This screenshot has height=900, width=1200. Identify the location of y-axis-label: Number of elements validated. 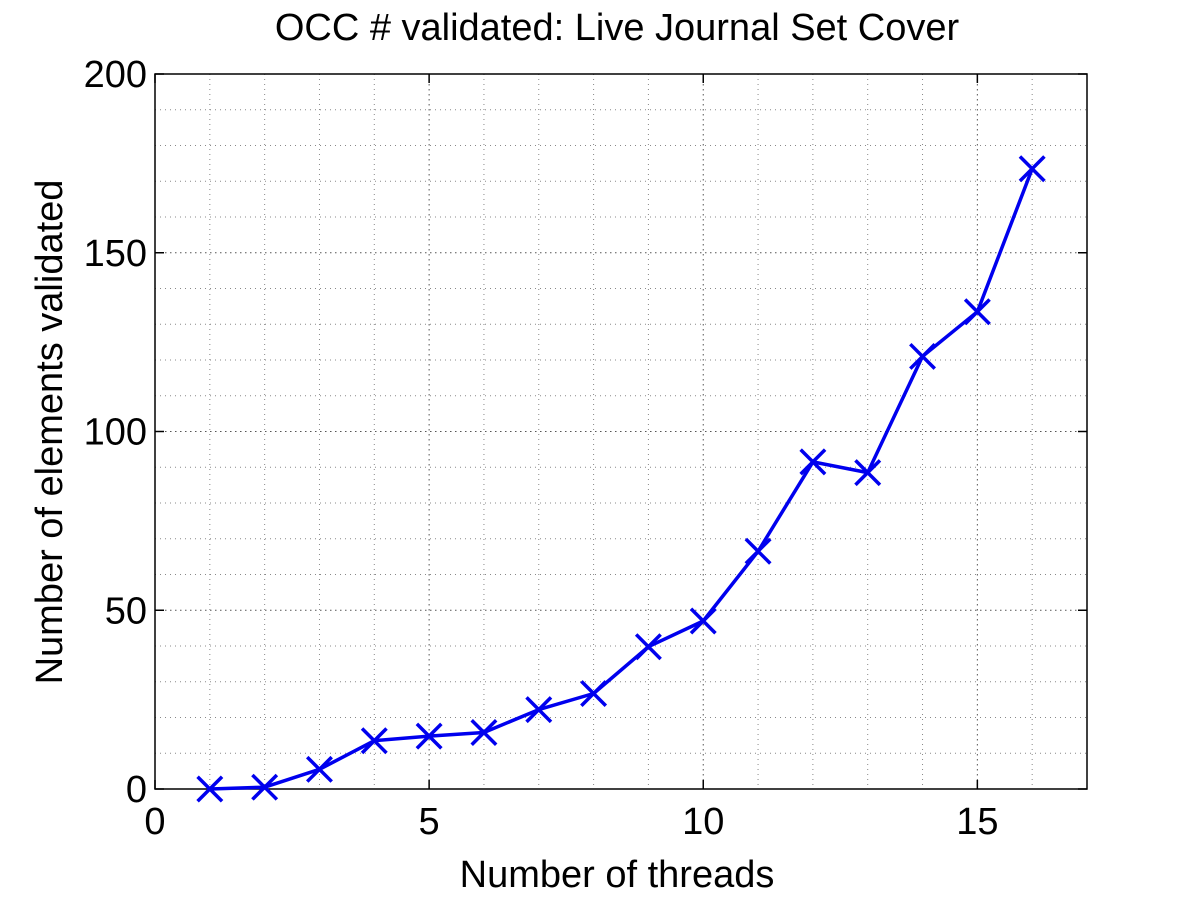
(50, 432).